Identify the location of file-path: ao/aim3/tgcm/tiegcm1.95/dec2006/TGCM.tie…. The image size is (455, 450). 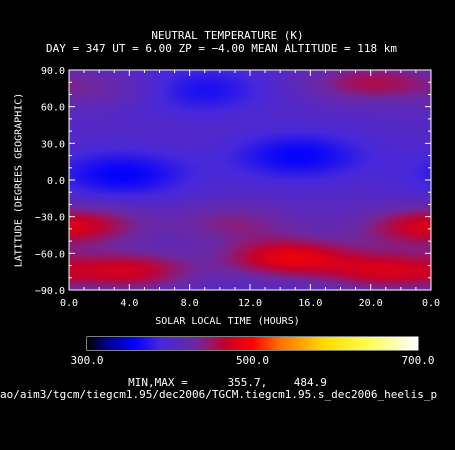
(219, 394).